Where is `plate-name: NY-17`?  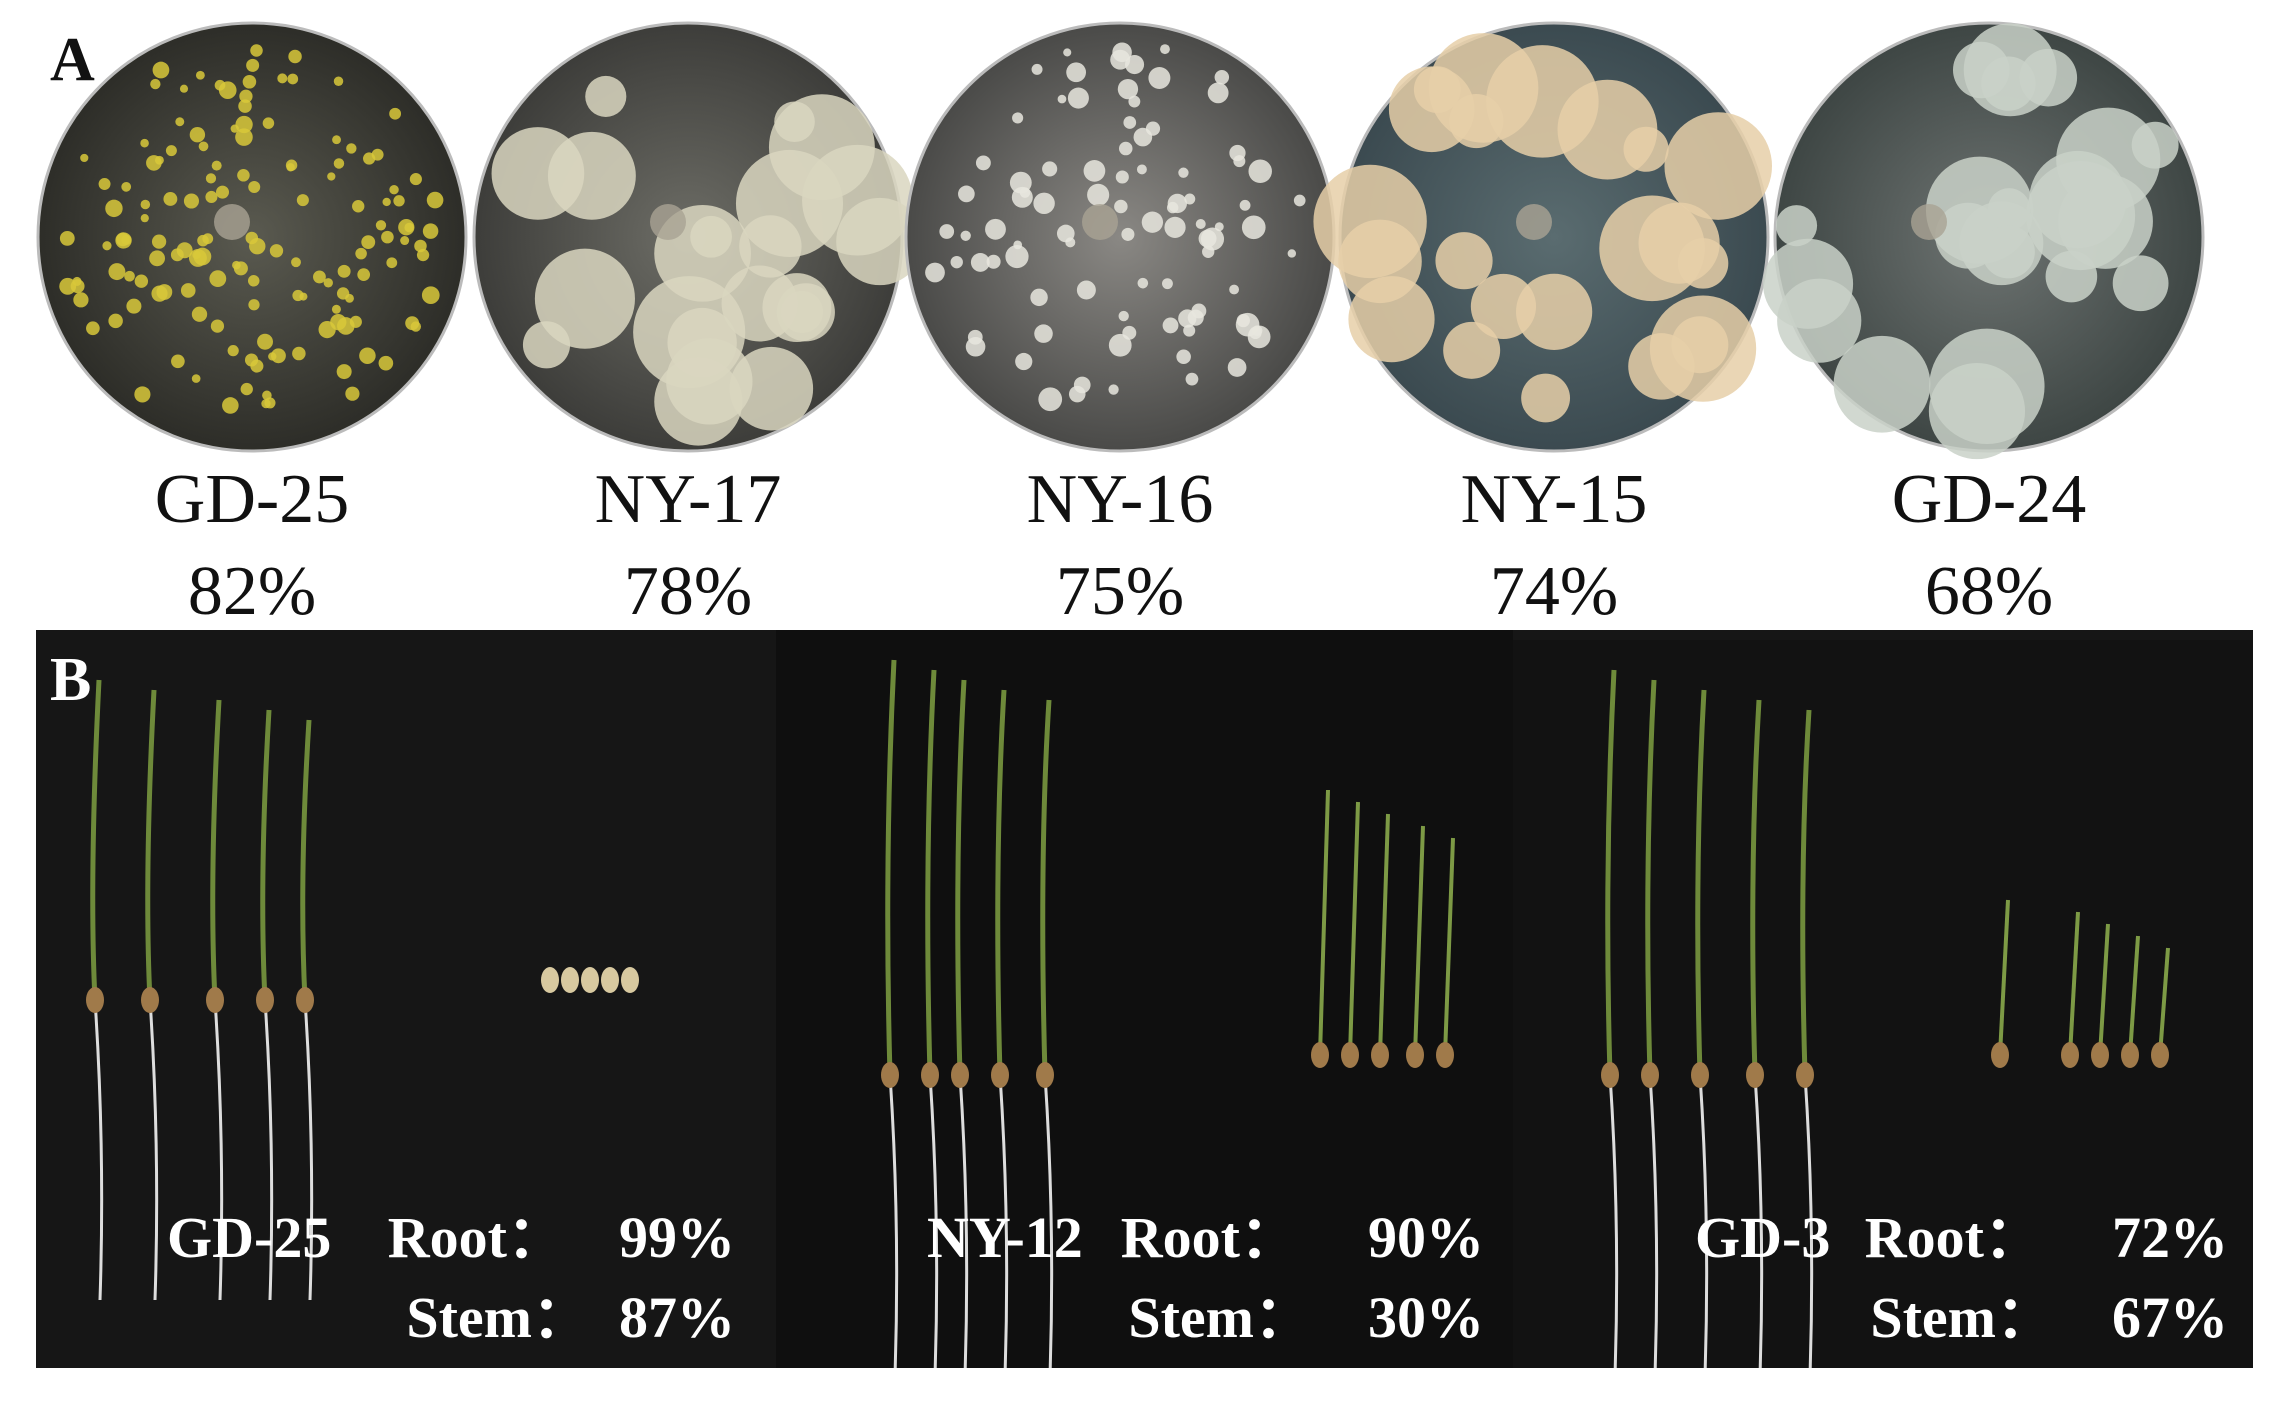 plate-name: NY-17 is located at coordinates (688, 499).